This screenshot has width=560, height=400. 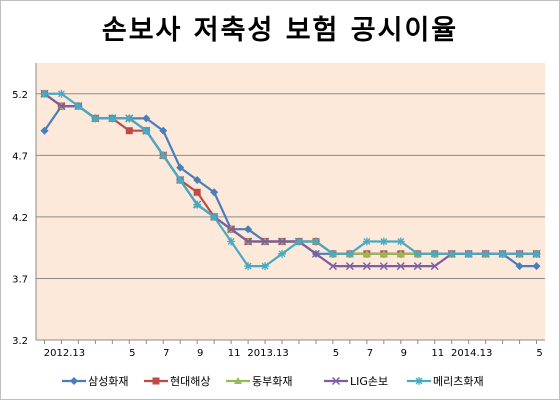 I want to click on legend-item: 메리츠화재, so click(x=444, y=381).